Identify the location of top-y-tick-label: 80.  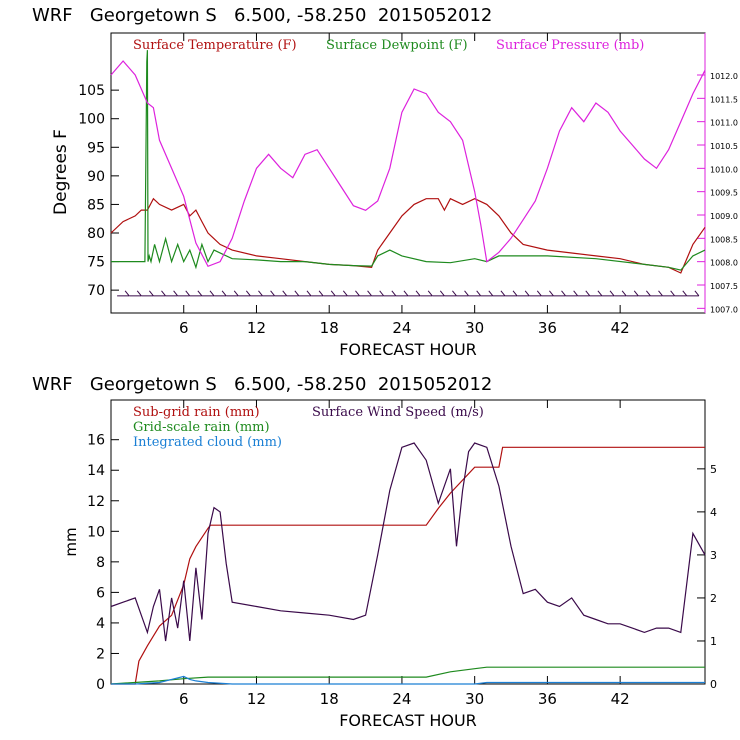
(96, 234).